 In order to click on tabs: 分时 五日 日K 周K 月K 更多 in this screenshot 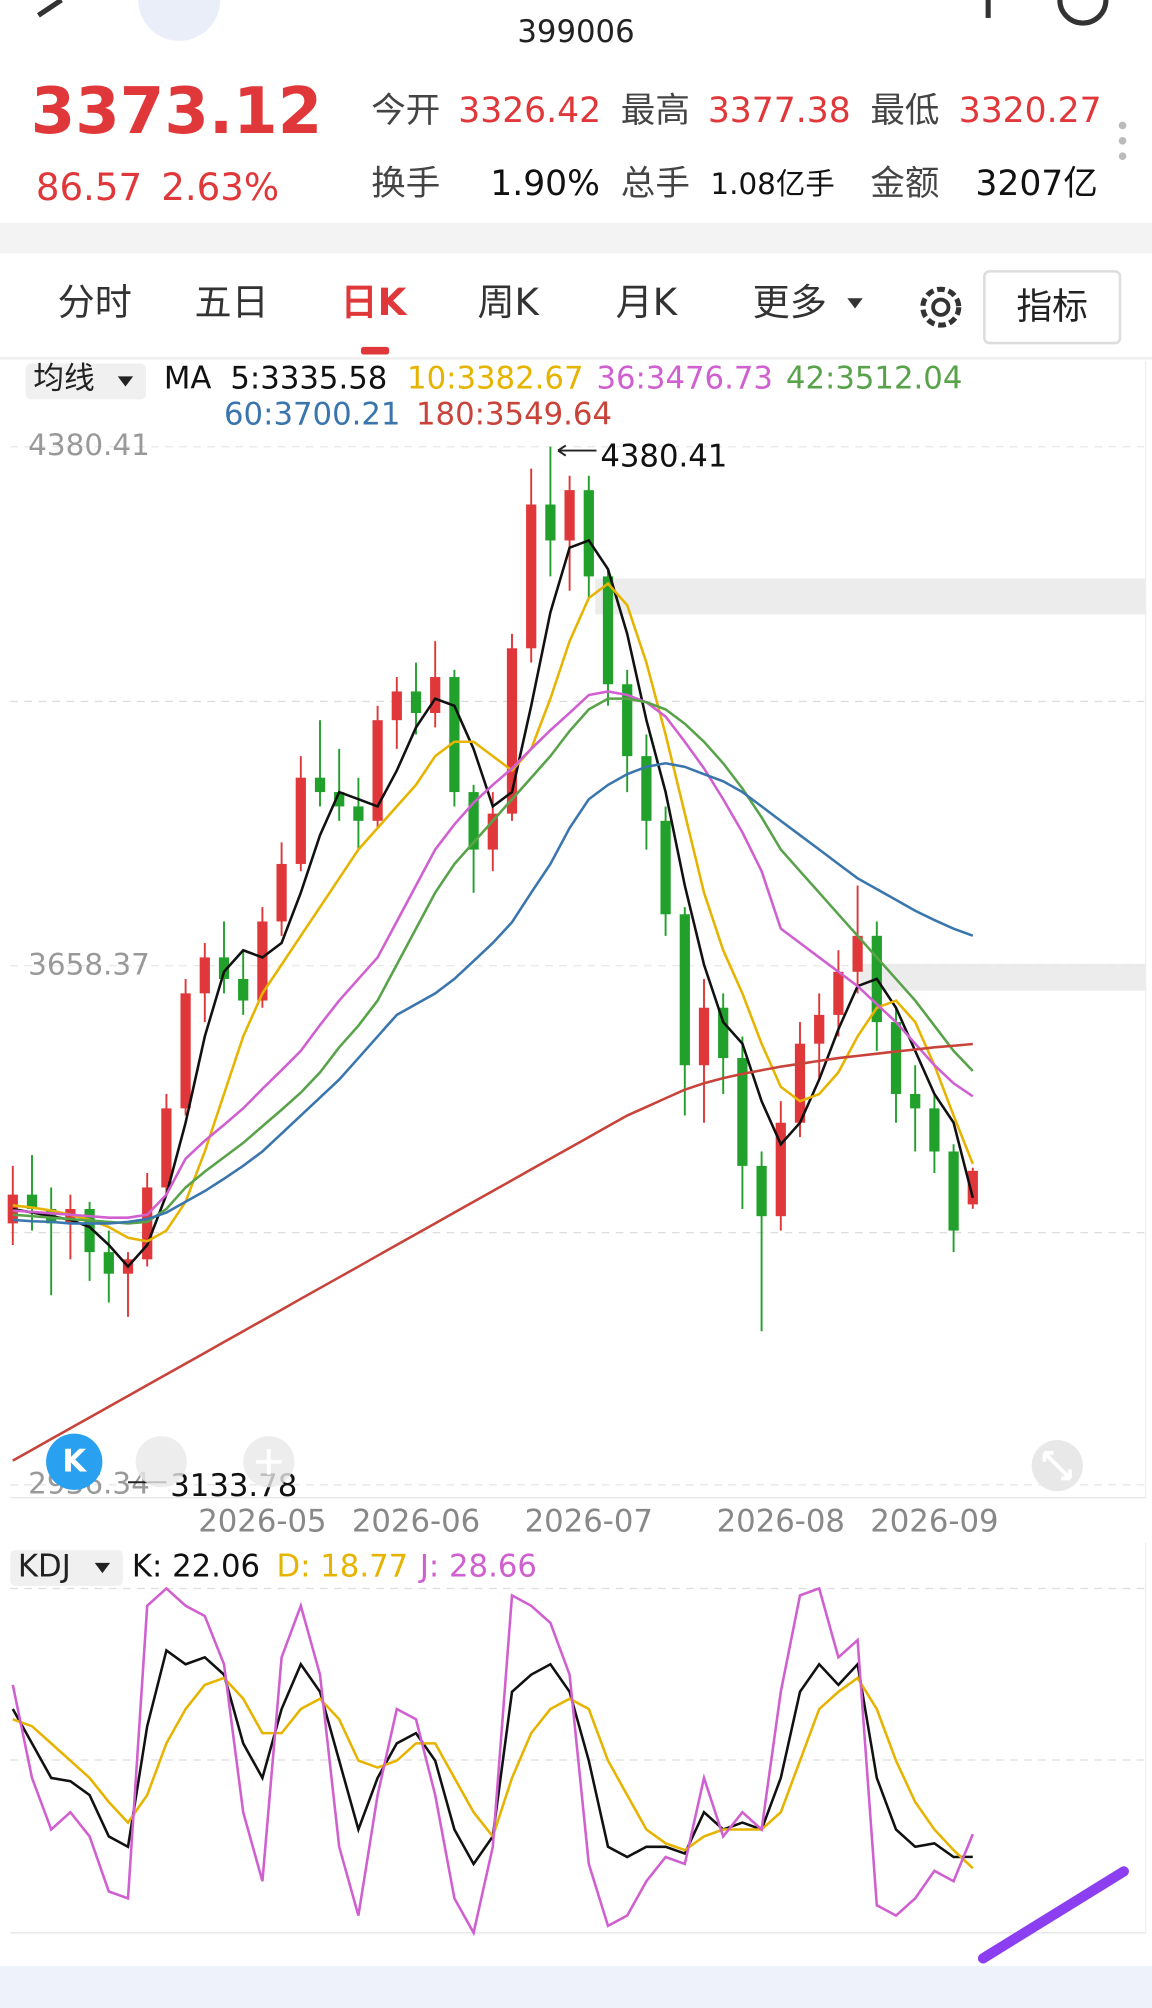, I will do `click(460, 318)`.